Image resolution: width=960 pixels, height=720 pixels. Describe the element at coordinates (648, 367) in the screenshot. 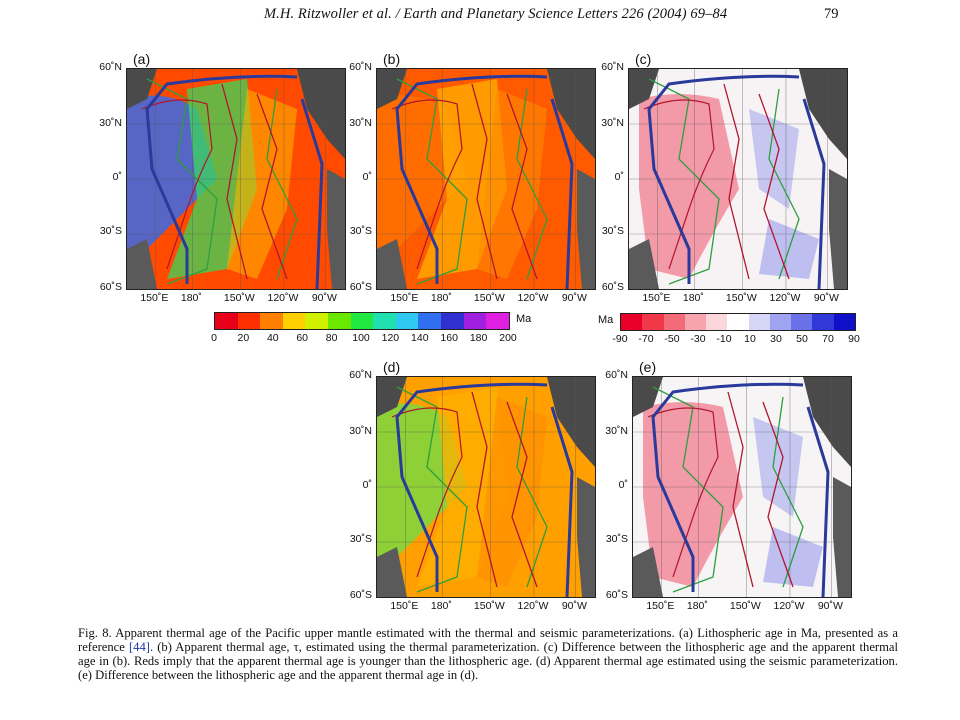

I see `panel-label: (e)` at that location.